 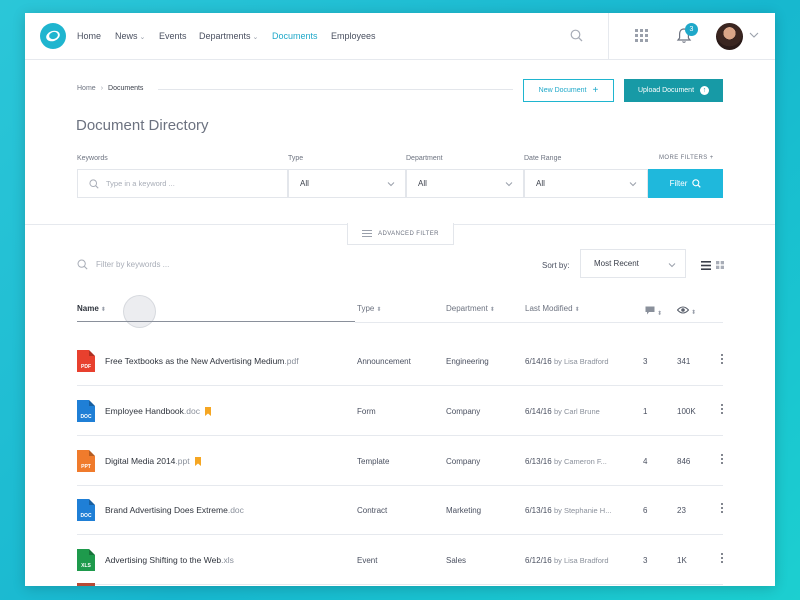 I want to click on plus-icon: +, so click(x=595, y=90).